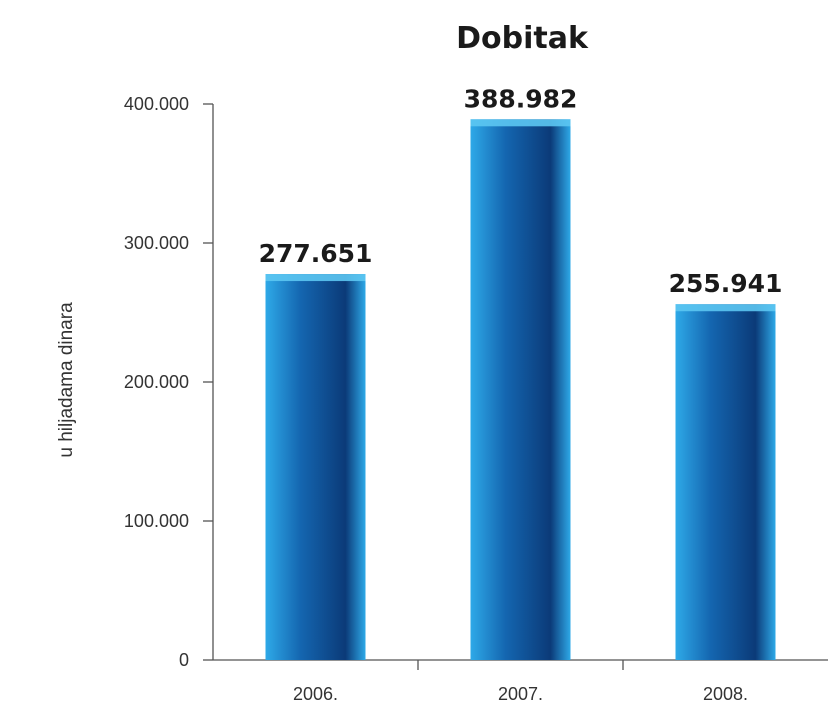  Describe the element at coordinates (315, 694) in the screenshot. I see `x-tick-label: 2006.` at that location.